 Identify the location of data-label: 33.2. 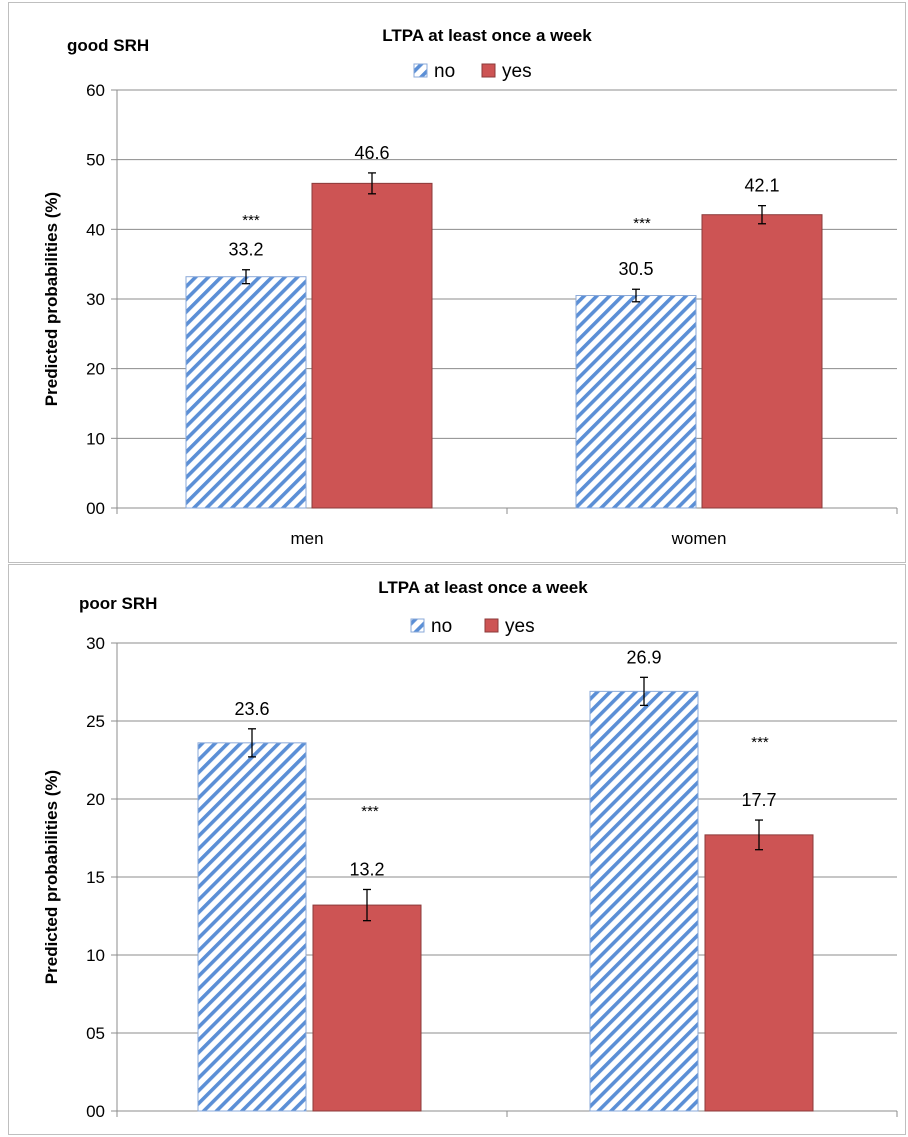
(245, 250).